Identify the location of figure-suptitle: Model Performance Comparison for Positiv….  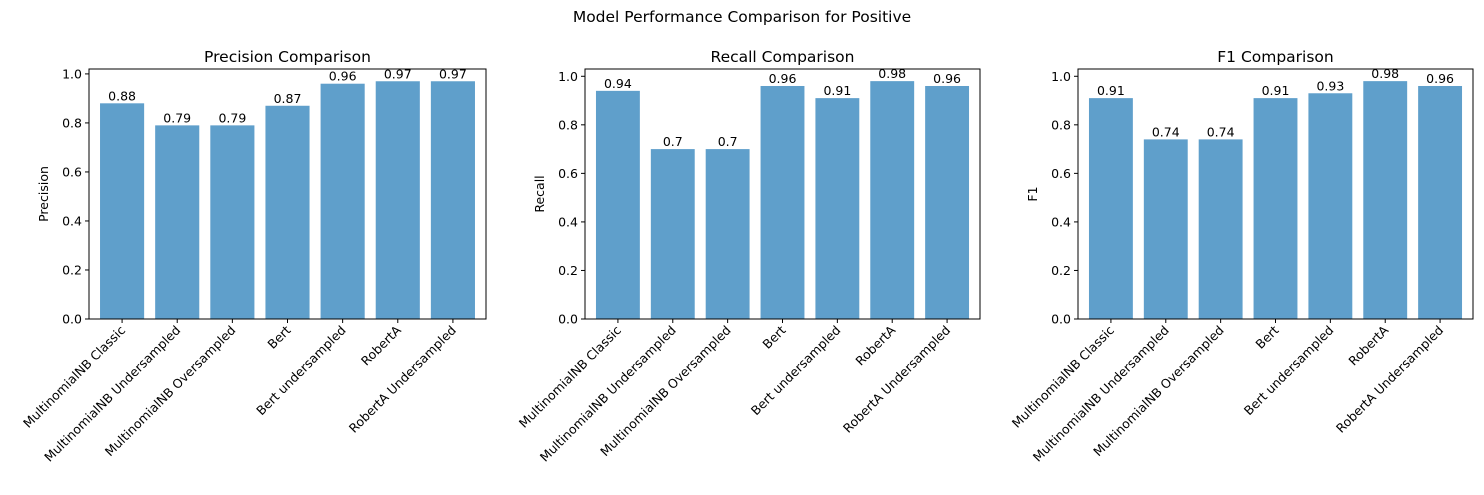
(742, 17).